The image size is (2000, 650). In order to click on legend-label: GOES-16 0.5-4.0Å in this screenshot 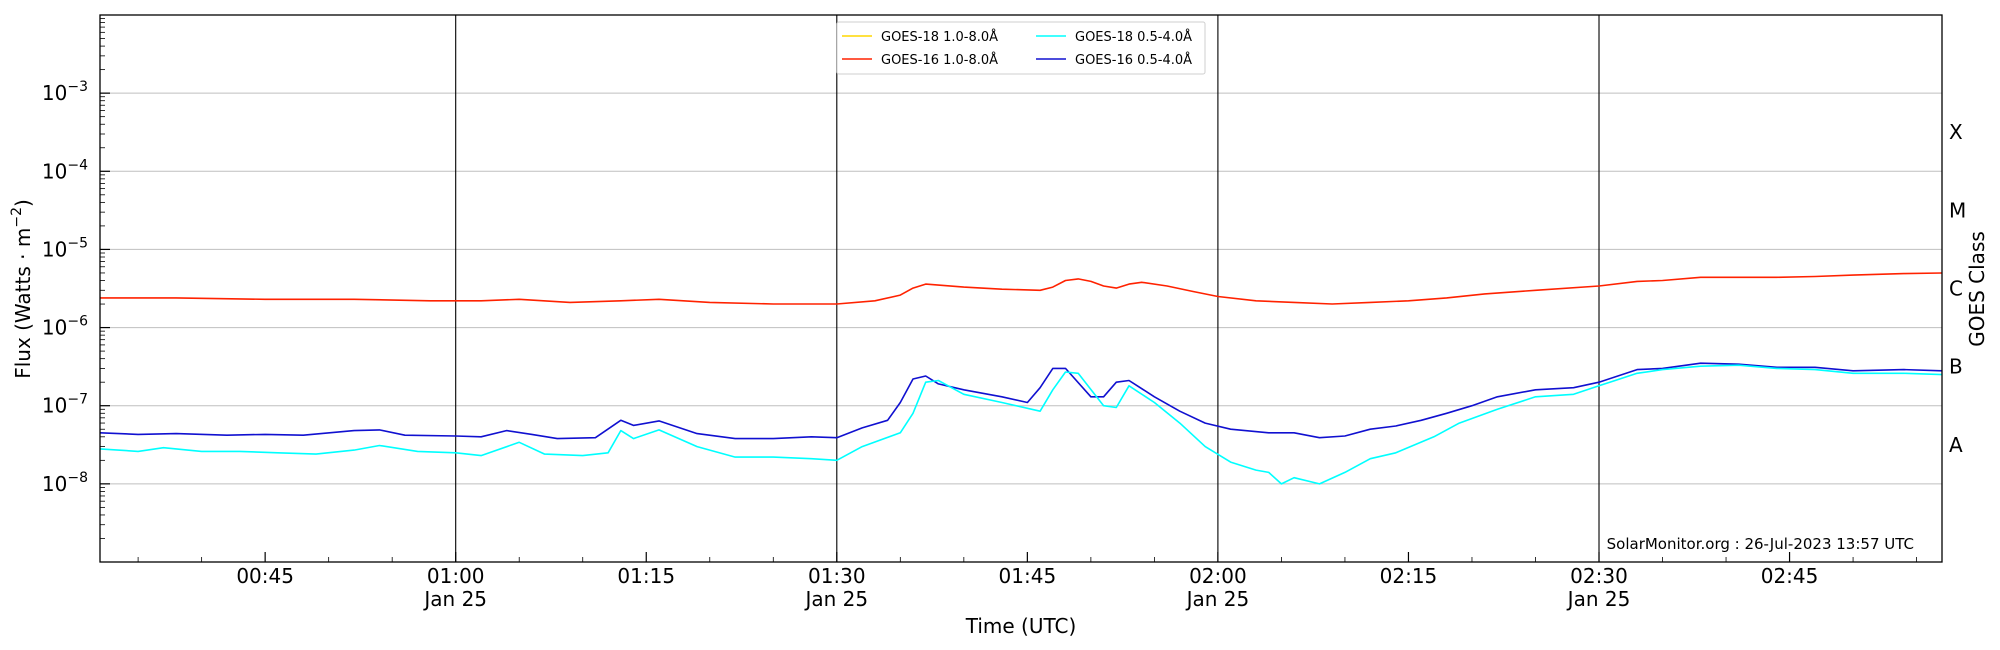, I will do `click(1133, 60)`.